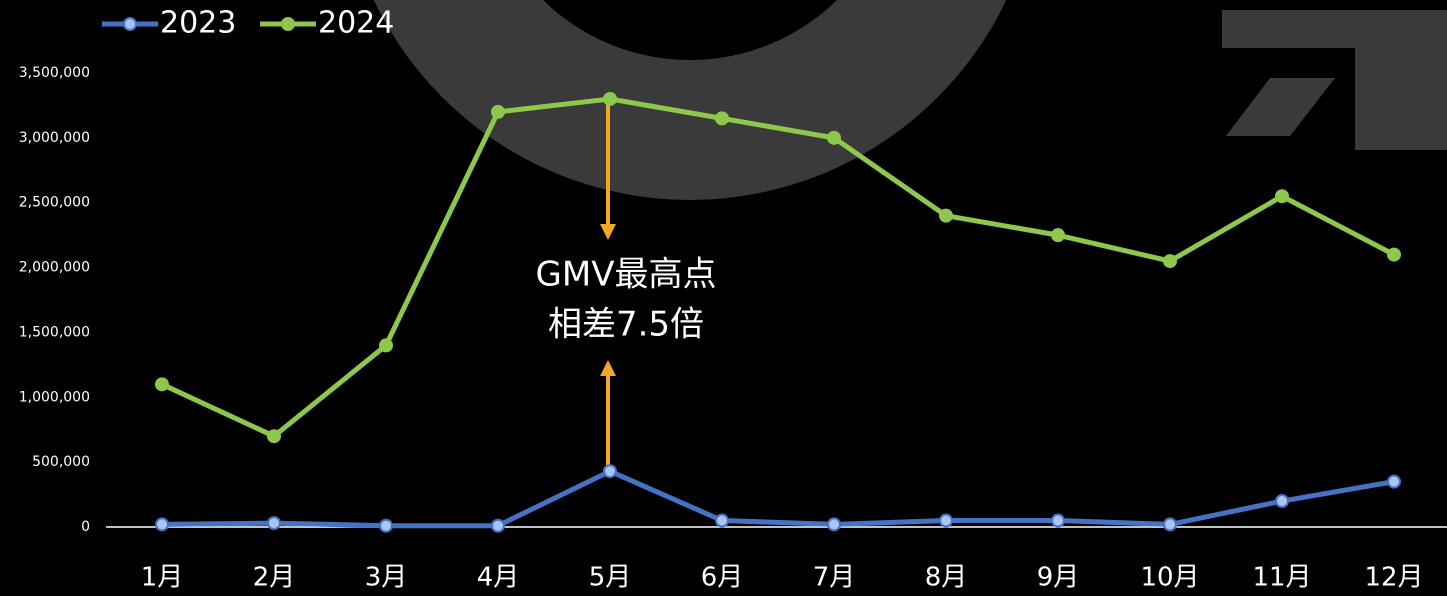 The image size is (1447, 596). Describe the element at coordinates (722, 578) in the screenshot. I see `x-tick-label: 6月` at that location.